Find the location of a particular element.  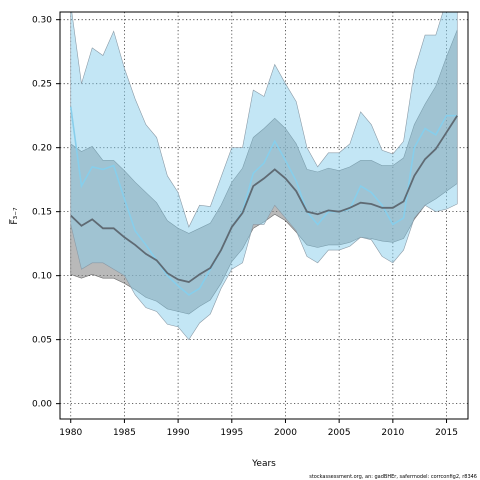

x-tick-label: 1990 is located at coordinates (178, 433).